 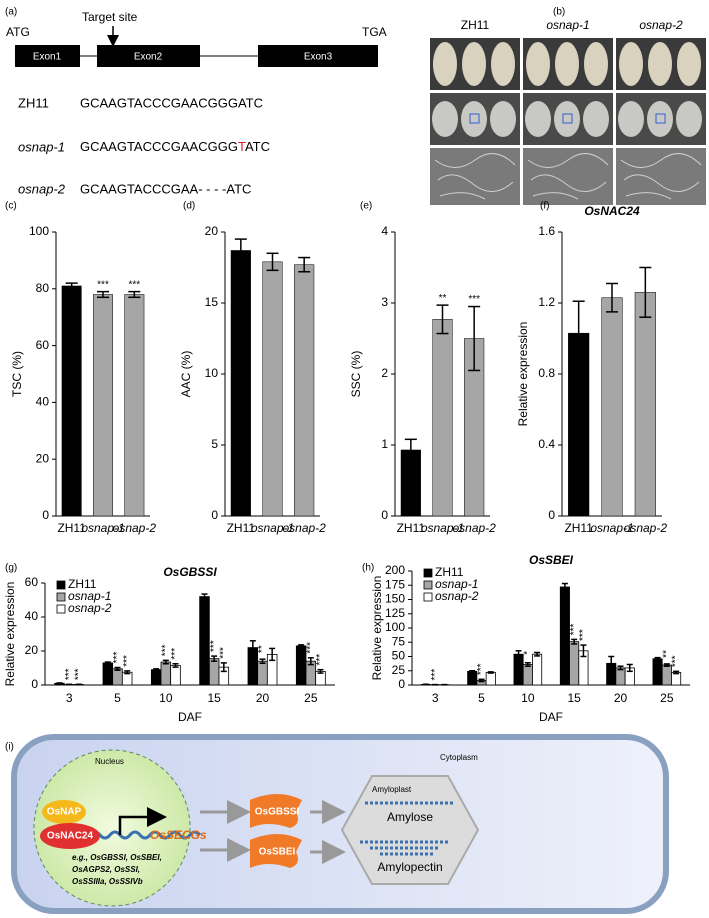 What do you see at coordinates (257, 146) in the screenshot?
I see `sequence-part: ATC` at bounding box center [257, 146].